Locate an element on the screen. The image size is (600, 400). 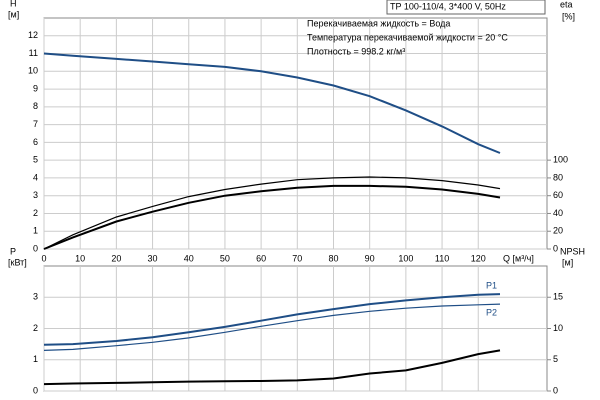
y2-tick-label: 10 is located at coordinates (558, 328).